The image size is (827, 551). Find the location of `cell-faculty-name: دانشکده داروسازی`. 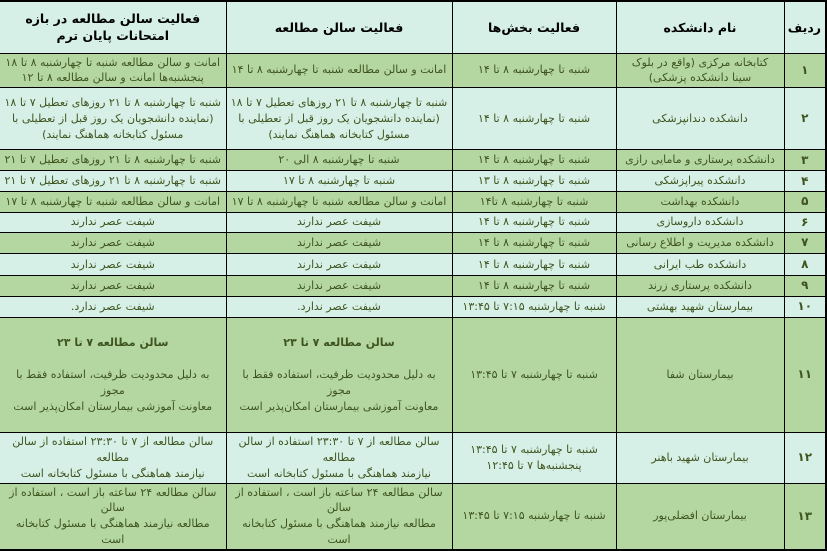

cell-faculty-name: دانشکده داروسازی is located at coordinates (700, 222).